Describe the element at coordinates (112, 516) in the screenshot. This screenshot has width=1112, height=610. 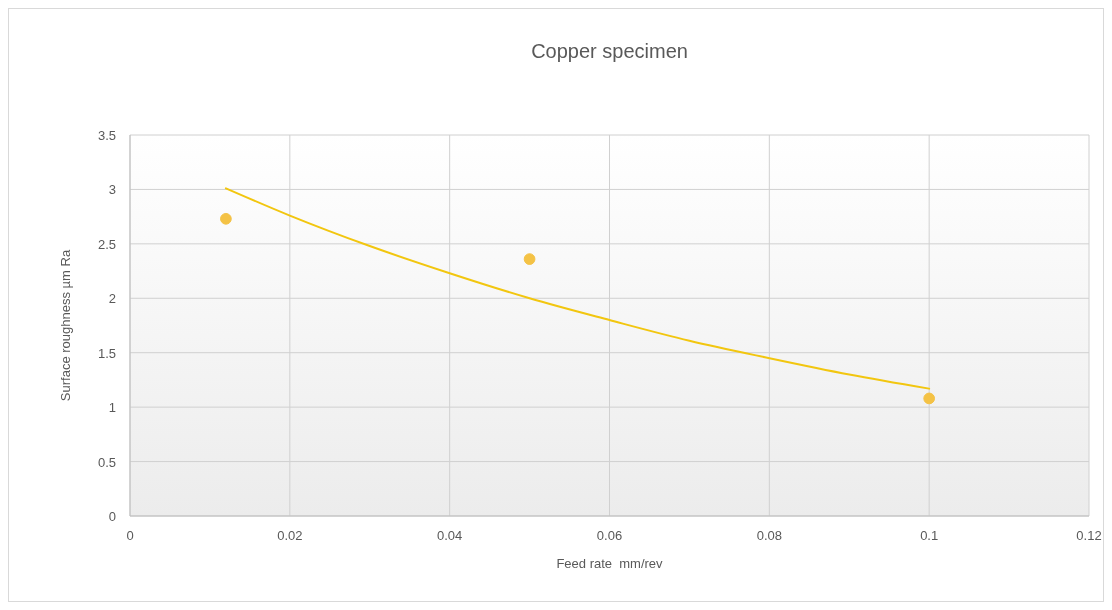
I see `y-tick-label: 0` at that location.